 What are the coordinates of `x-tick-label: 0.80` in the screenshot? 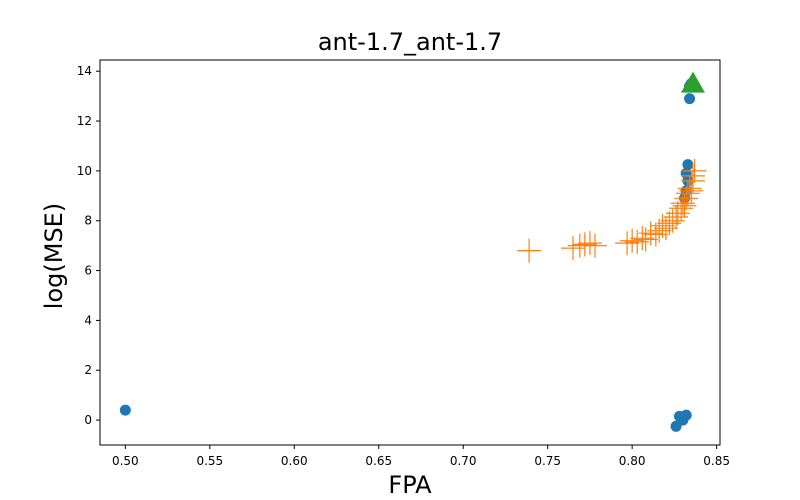 It's located at (632, 461).